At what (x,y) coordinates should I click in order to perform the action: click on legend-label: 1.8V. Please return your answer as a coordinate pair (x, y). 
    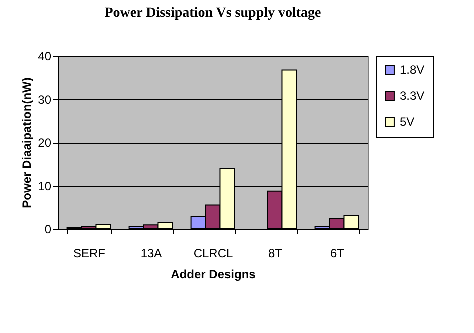
    Looking at the image, I should click on (412, 70).